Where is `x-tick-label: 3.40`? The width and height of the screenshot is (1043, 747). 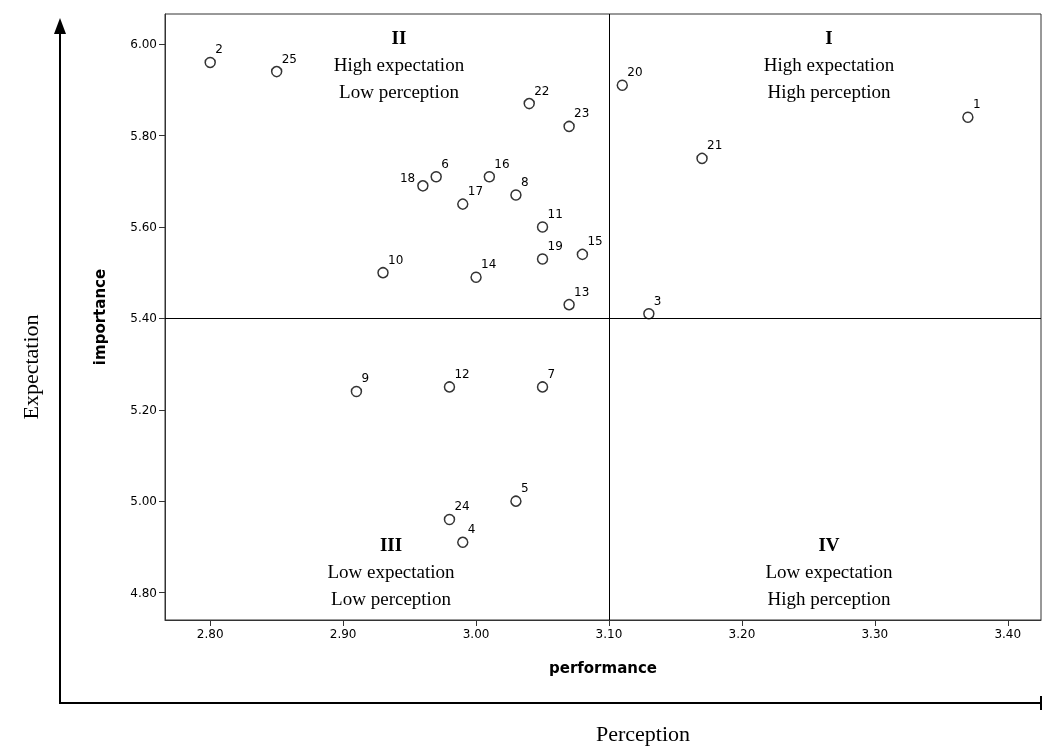 x-tick-label: 3.40 is located at coordinates (1008, 634).